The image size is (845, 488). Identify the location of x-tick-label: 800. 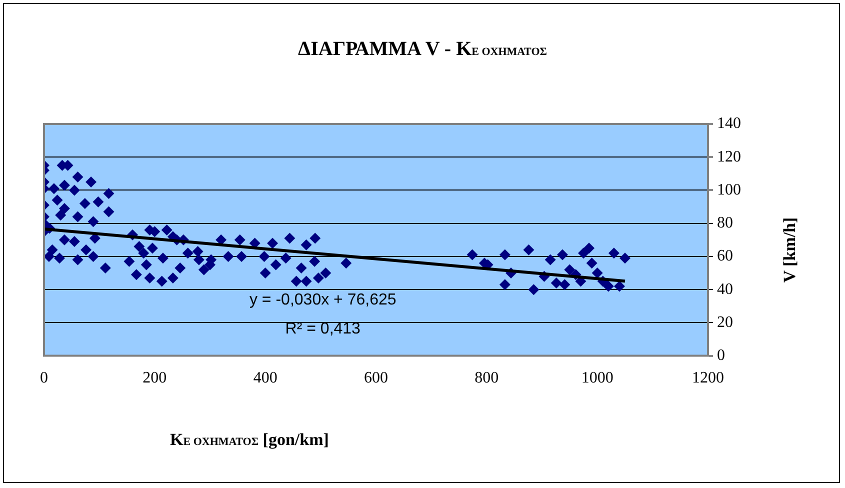
(486, 378).